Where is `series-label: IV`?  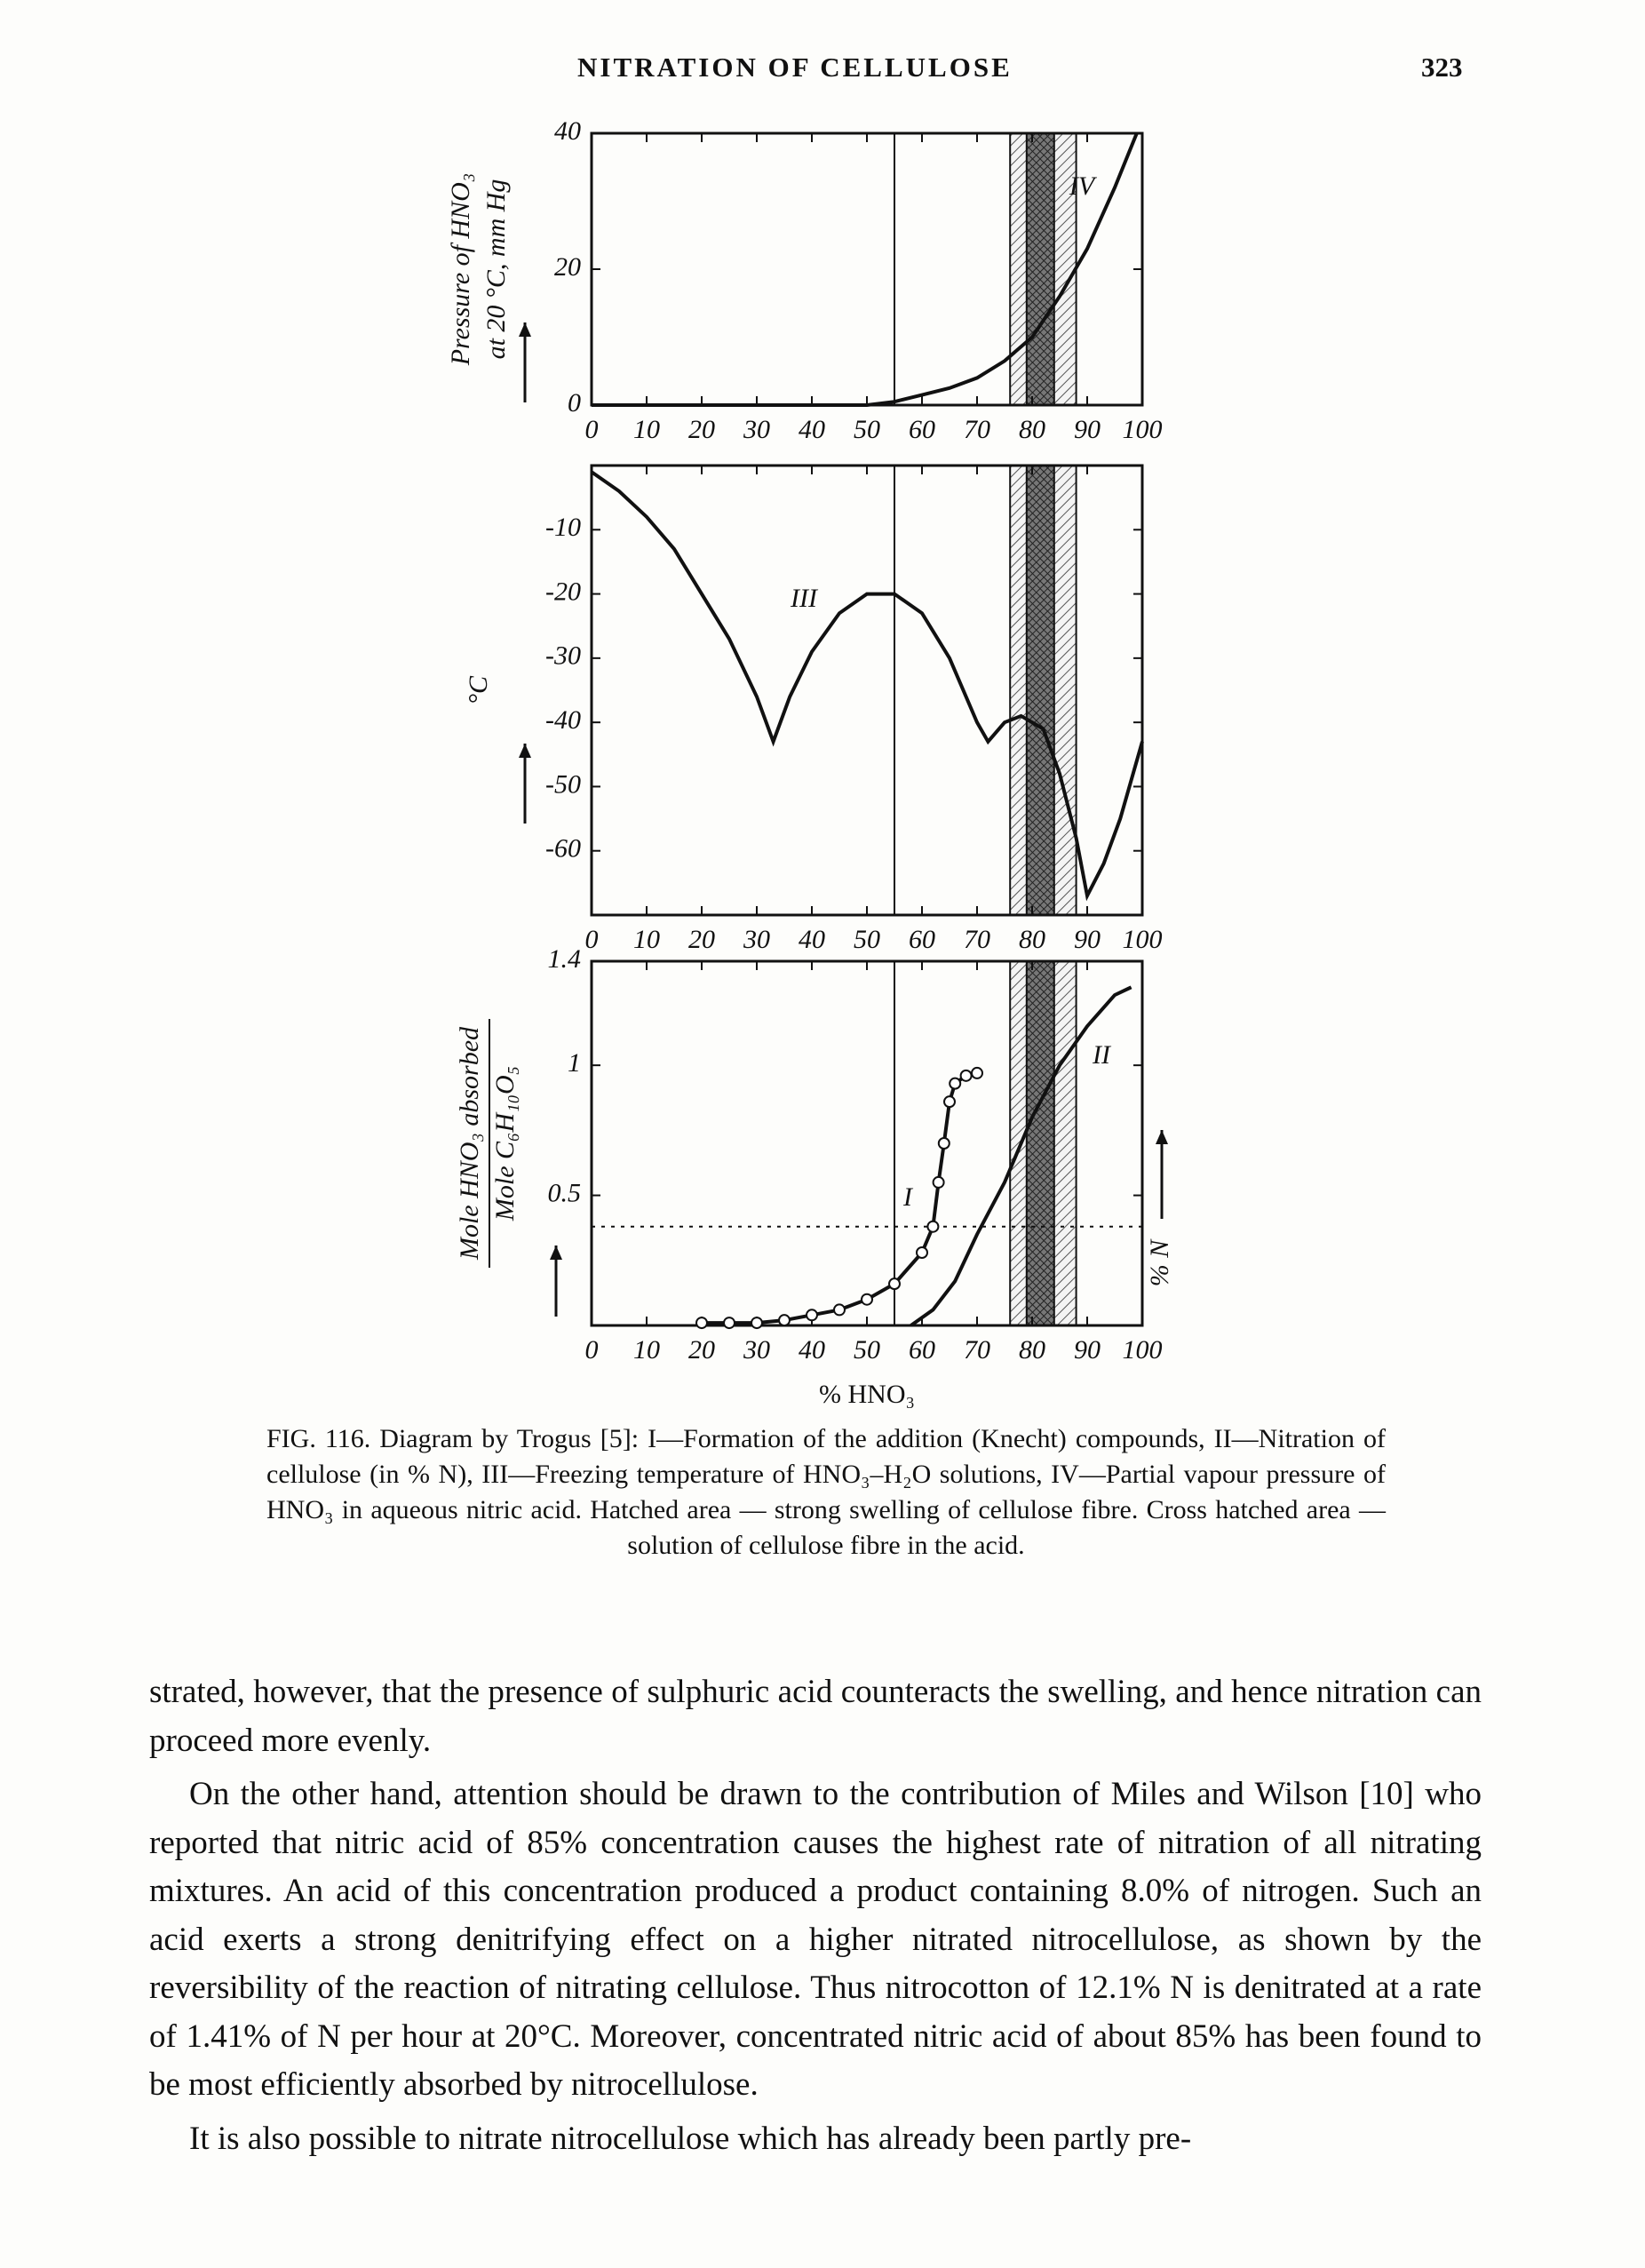
series-label: IV is located at coordinates (1083, 186).